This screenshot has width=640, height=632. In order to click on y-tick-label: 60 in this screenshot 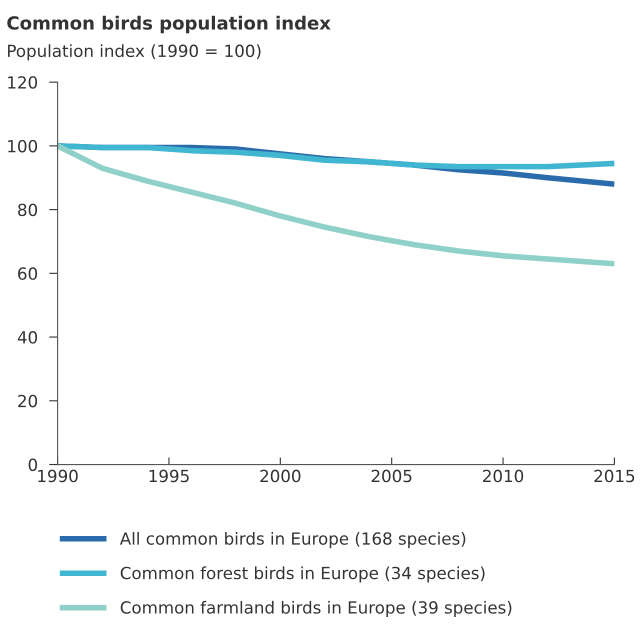, I will do `click(28, 273)`.